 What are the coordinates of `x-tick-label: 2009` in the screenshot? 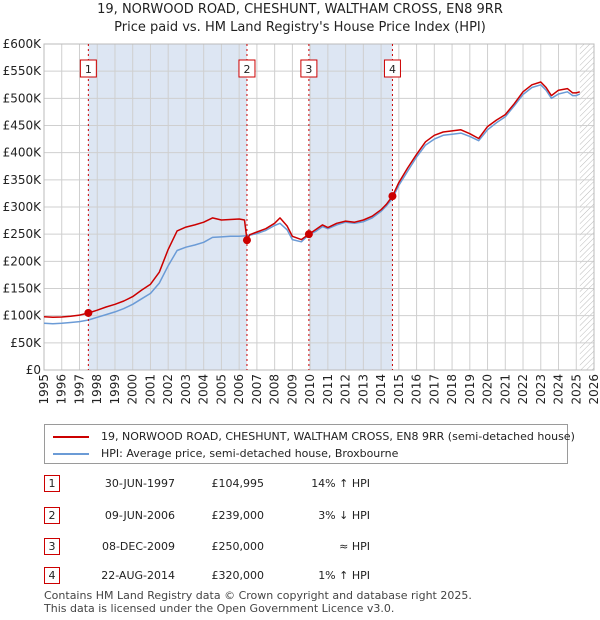 It's located at (292, 389).